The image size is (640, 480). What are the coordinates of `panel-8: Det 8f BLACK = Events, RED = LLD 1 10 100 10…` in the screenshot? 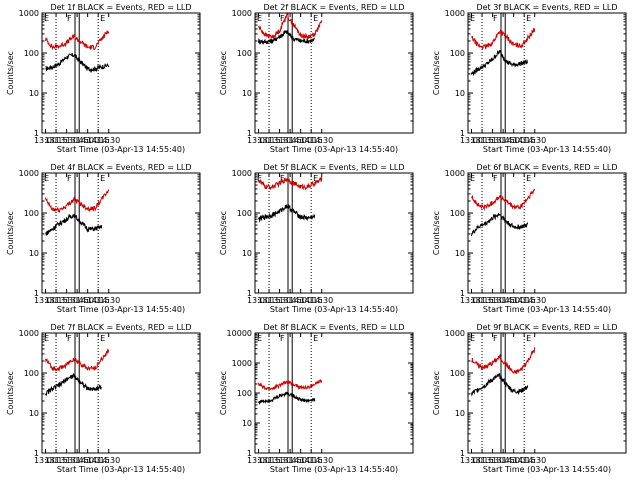 It's located at (316, 398).